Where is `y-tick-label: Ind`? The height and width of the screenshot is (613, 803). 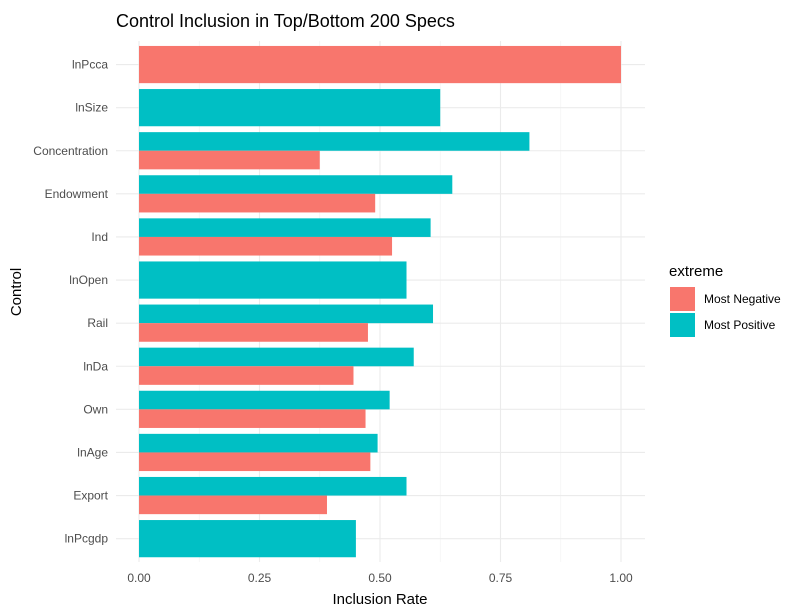
y-tick-label: Ind is located at coordinates (99, 237).